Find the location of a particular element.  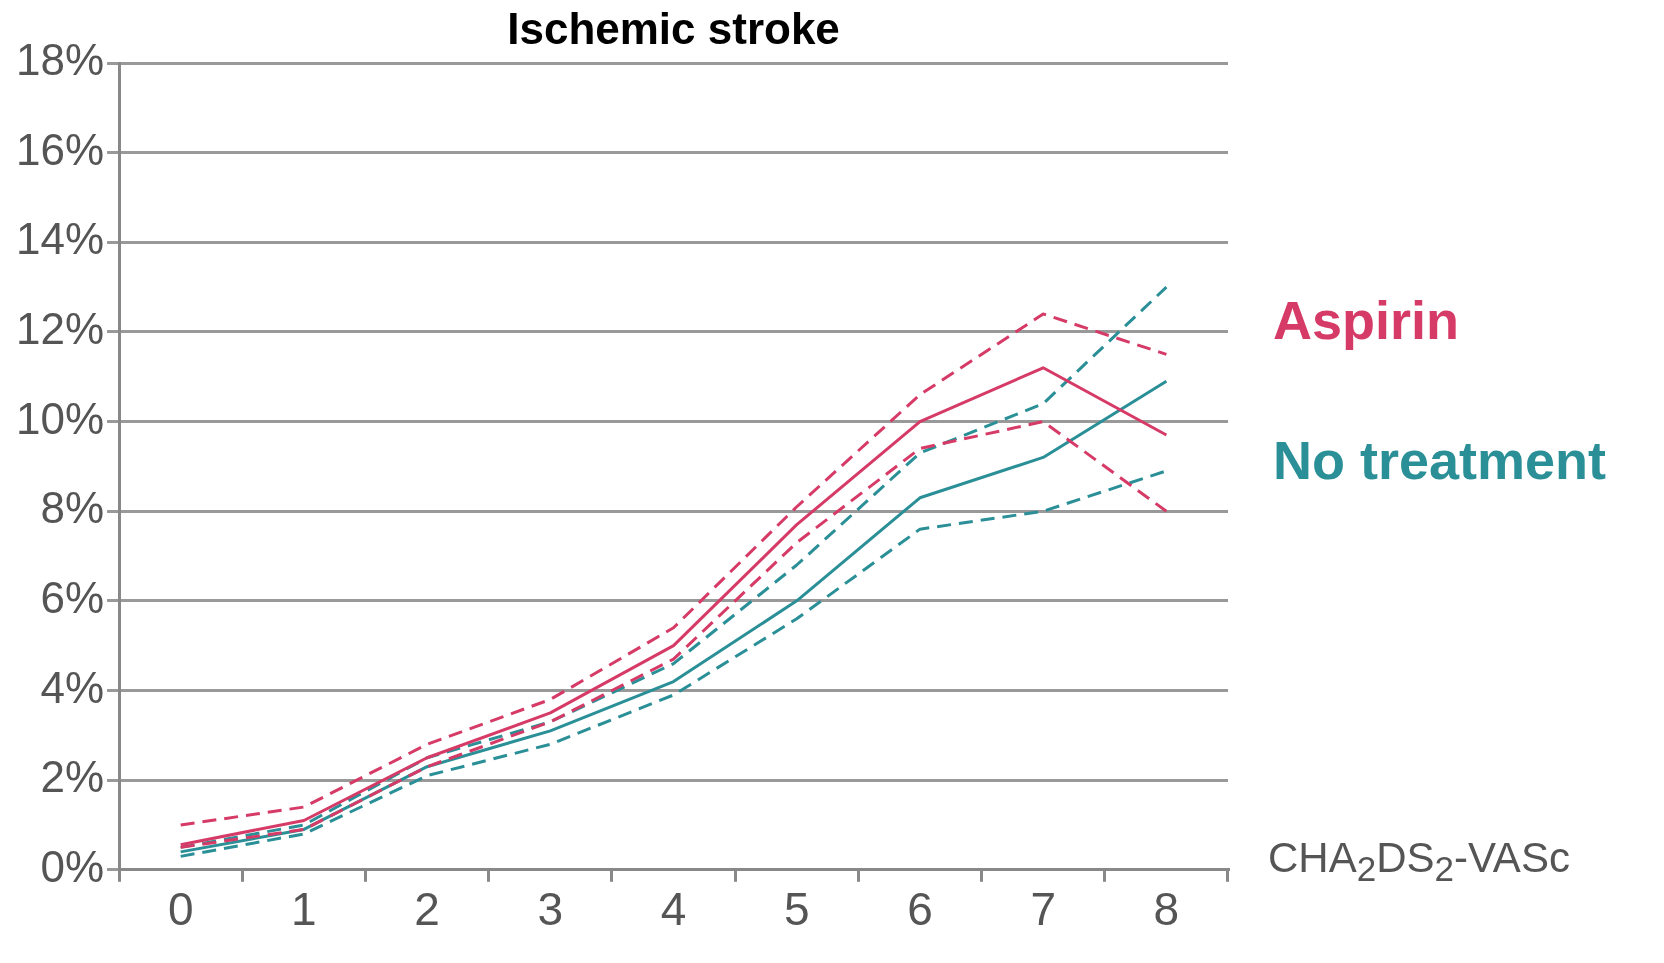

text: No treatment is located at coordinates (1440, 460).